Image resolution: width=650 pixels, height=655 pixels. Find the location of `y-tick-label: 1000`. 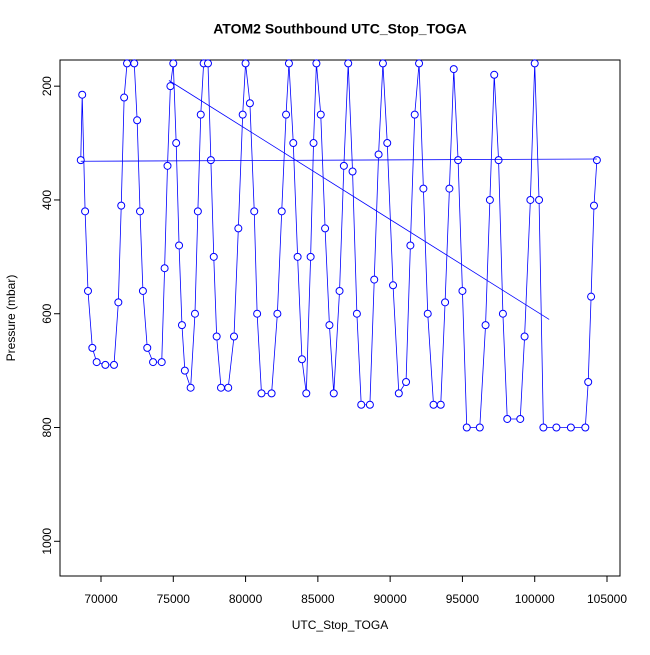

y-tick-label: 1000 is located at coordinates (47, 541).